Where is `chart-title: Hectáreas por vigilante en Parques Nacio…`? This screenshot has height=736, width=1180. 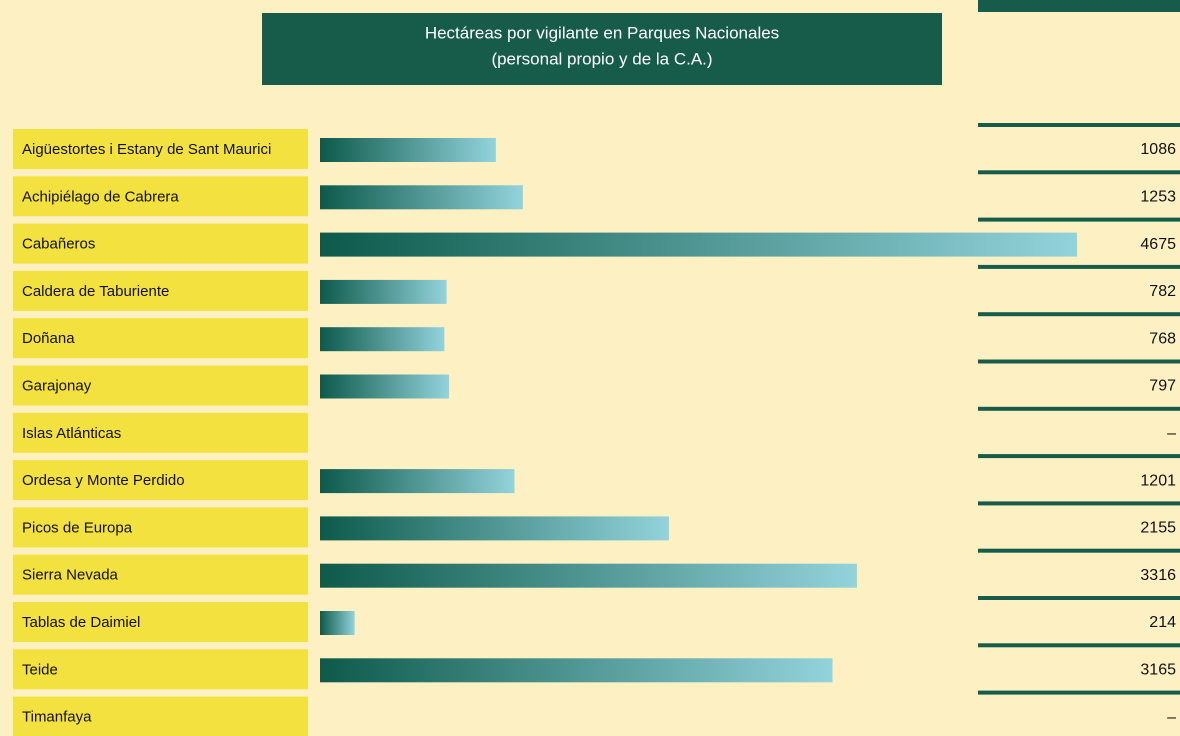 chart-title: Hectáreas por vigilante en Parques Nacio… is located at coordinates (602, 32).